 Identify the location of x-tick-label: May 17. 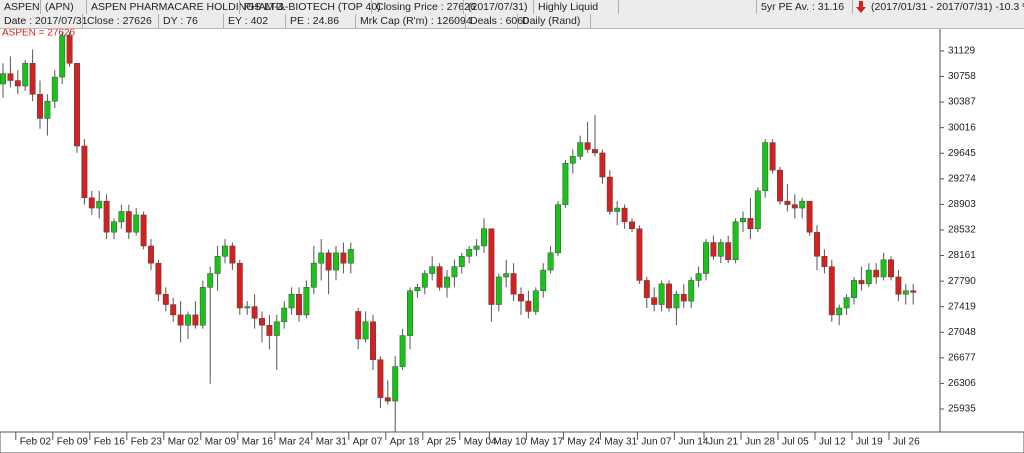
(546, 442).